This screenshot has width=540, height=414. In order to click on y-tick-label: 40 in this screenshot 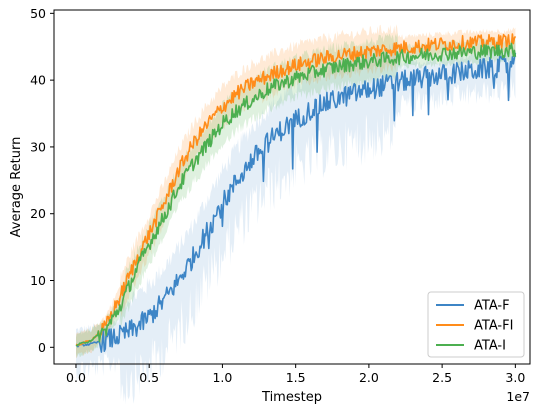, I will do `click(38, 80)`.